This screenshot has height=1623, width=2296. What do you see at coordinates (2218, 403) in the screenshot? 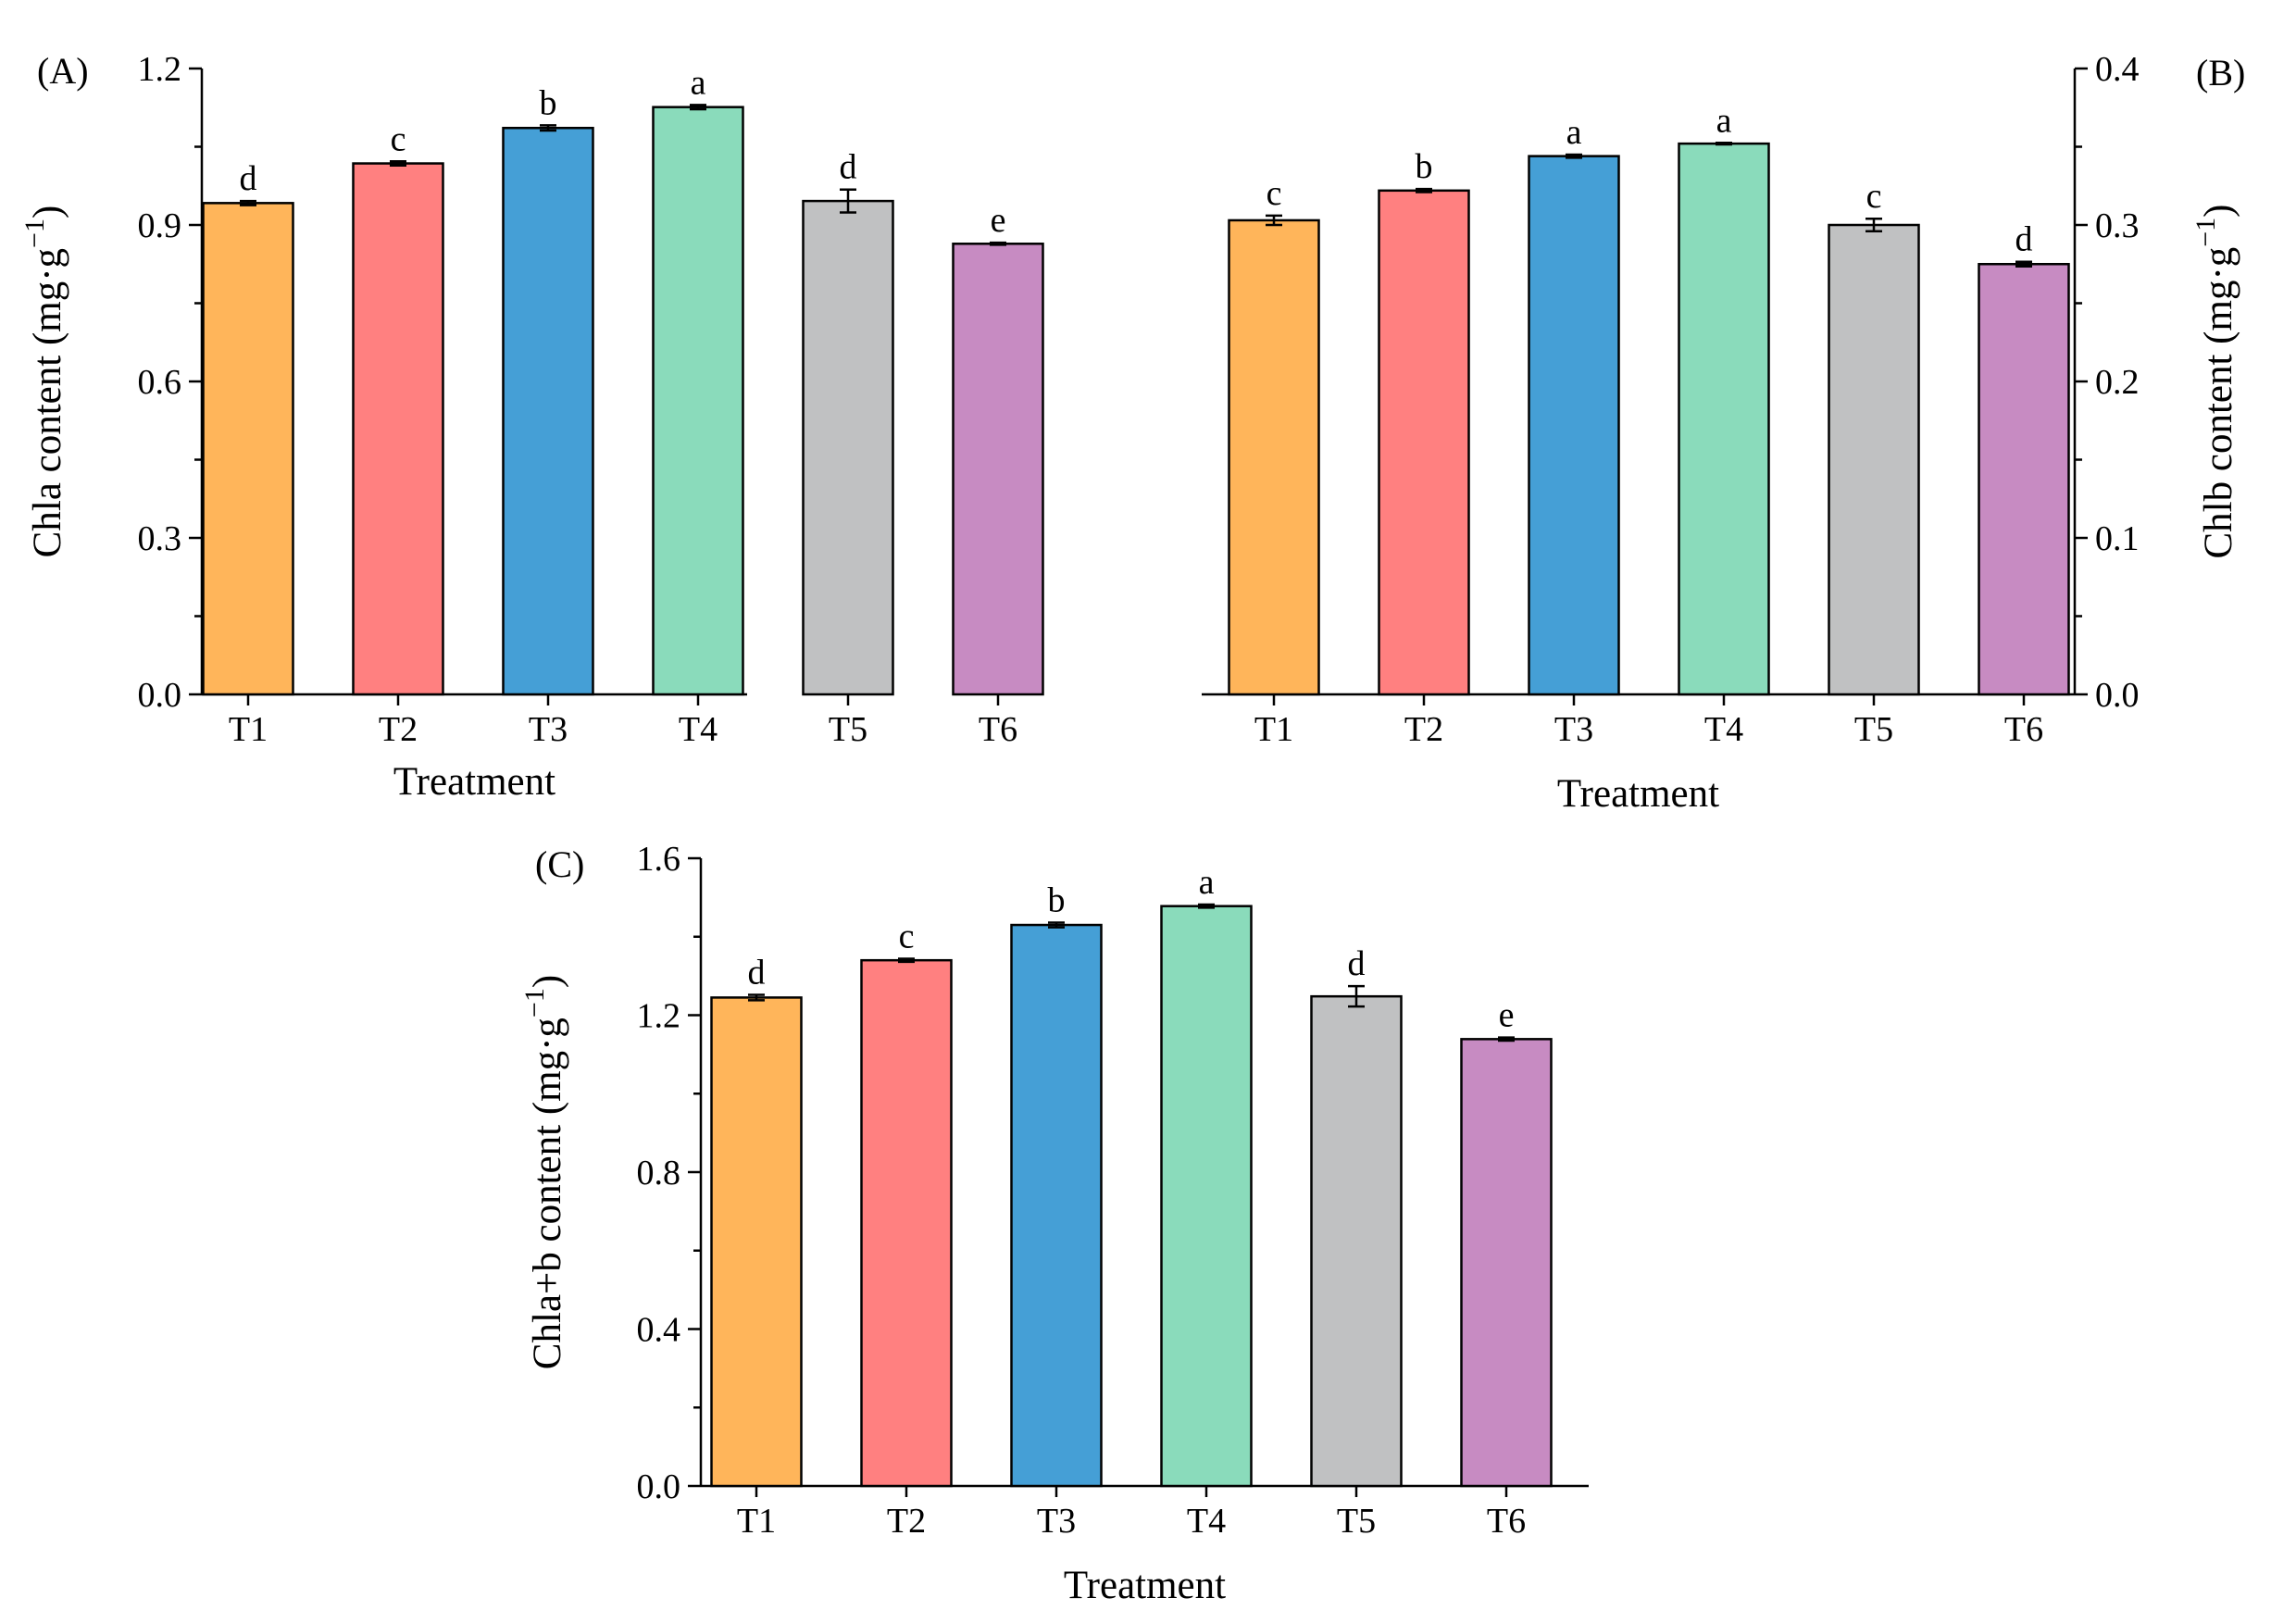
I see `y-axis-title-text: Chlb content (mg·g` at bounding box center [2218, 403].